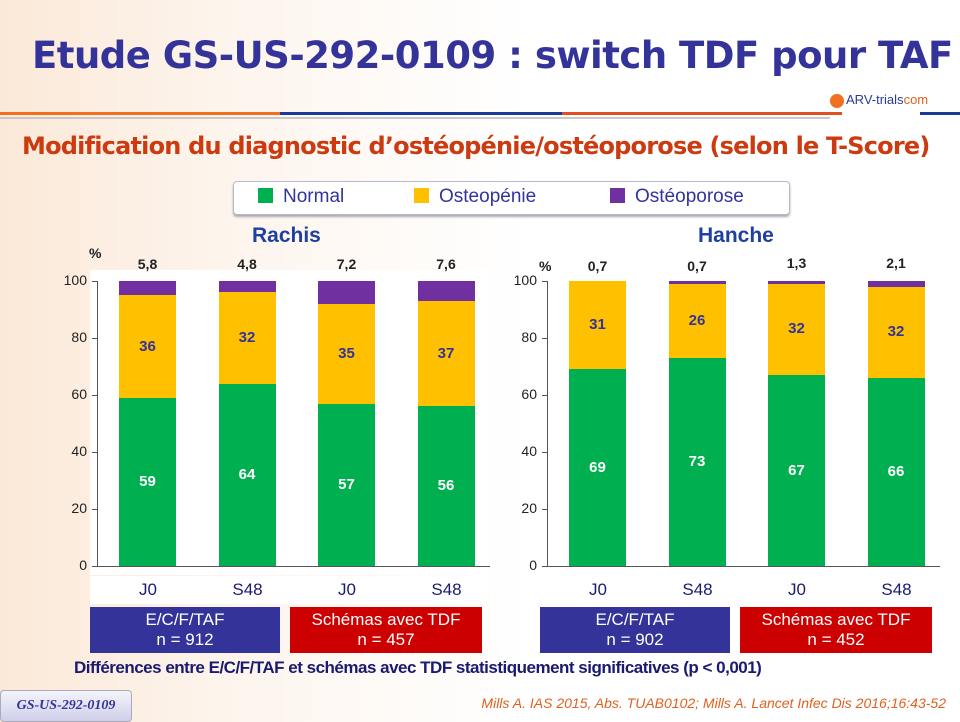 The width and height of the screenshot is (960, 722). Describe the element at coordinates (386, 639) in the screenshot. I see `group-n: n = 457` at that location.